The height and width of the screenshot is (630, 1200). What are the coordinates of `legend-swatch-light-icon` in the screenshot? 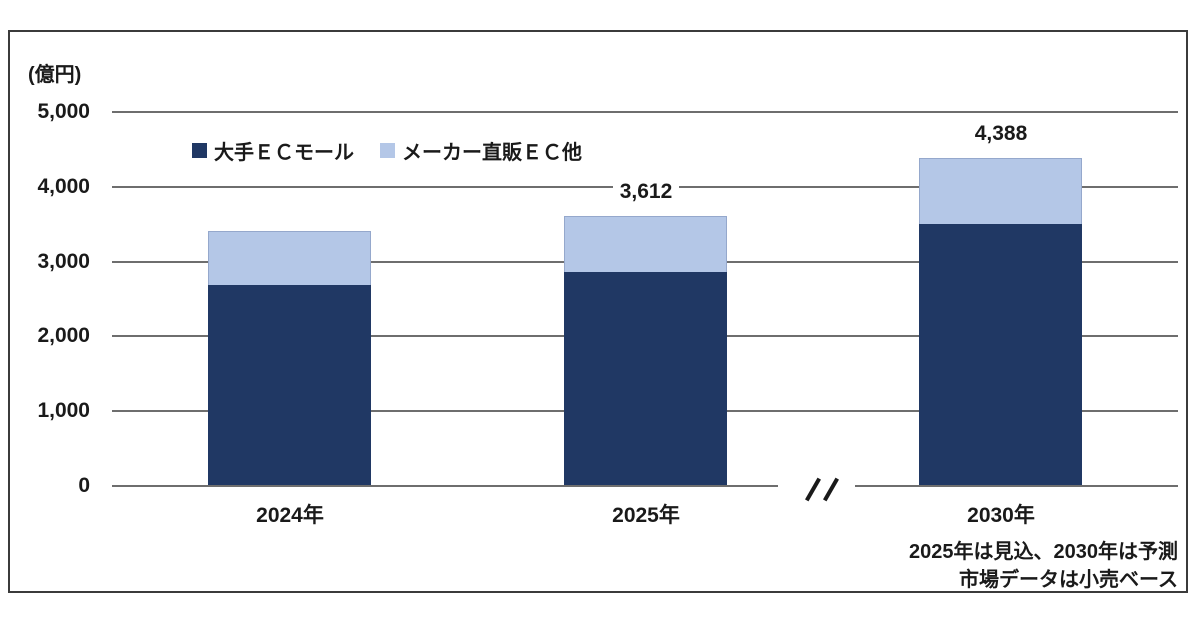 It's located at (387, 150).